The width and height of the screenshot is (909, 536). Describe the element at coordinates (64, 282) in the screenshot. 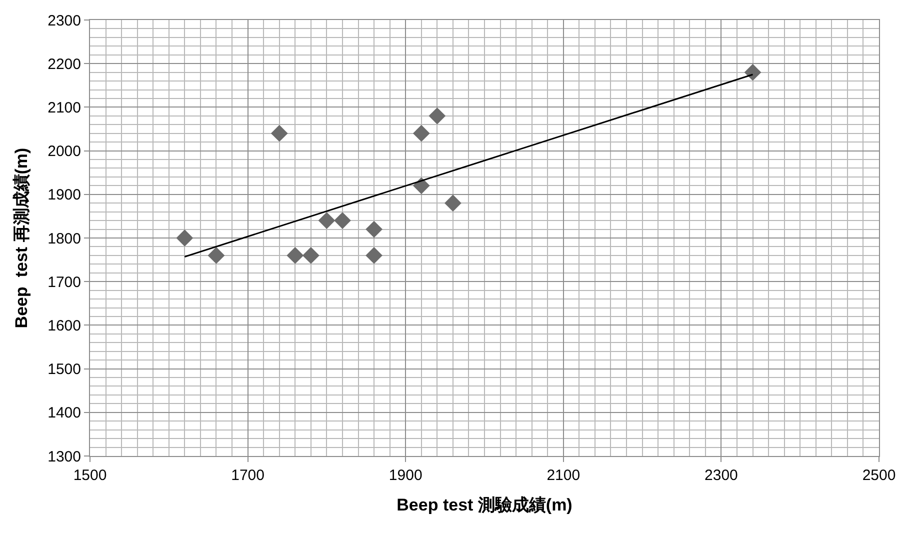

I see `y-tick-label: 1700` at that location.